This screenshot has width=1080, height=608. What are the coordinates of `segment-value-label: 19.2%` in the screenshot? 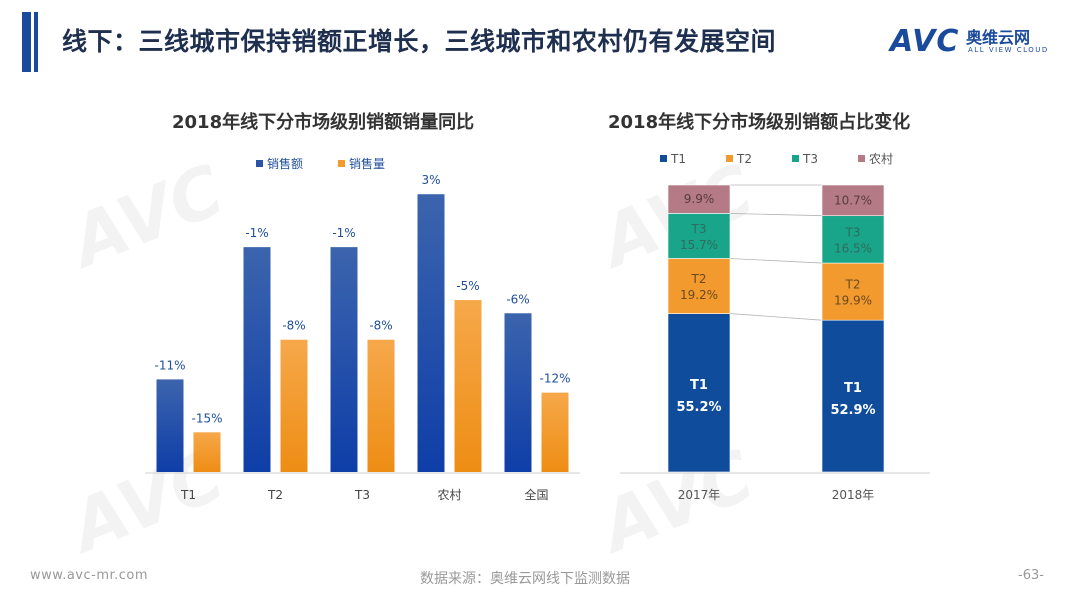 It's located at (699, 295).